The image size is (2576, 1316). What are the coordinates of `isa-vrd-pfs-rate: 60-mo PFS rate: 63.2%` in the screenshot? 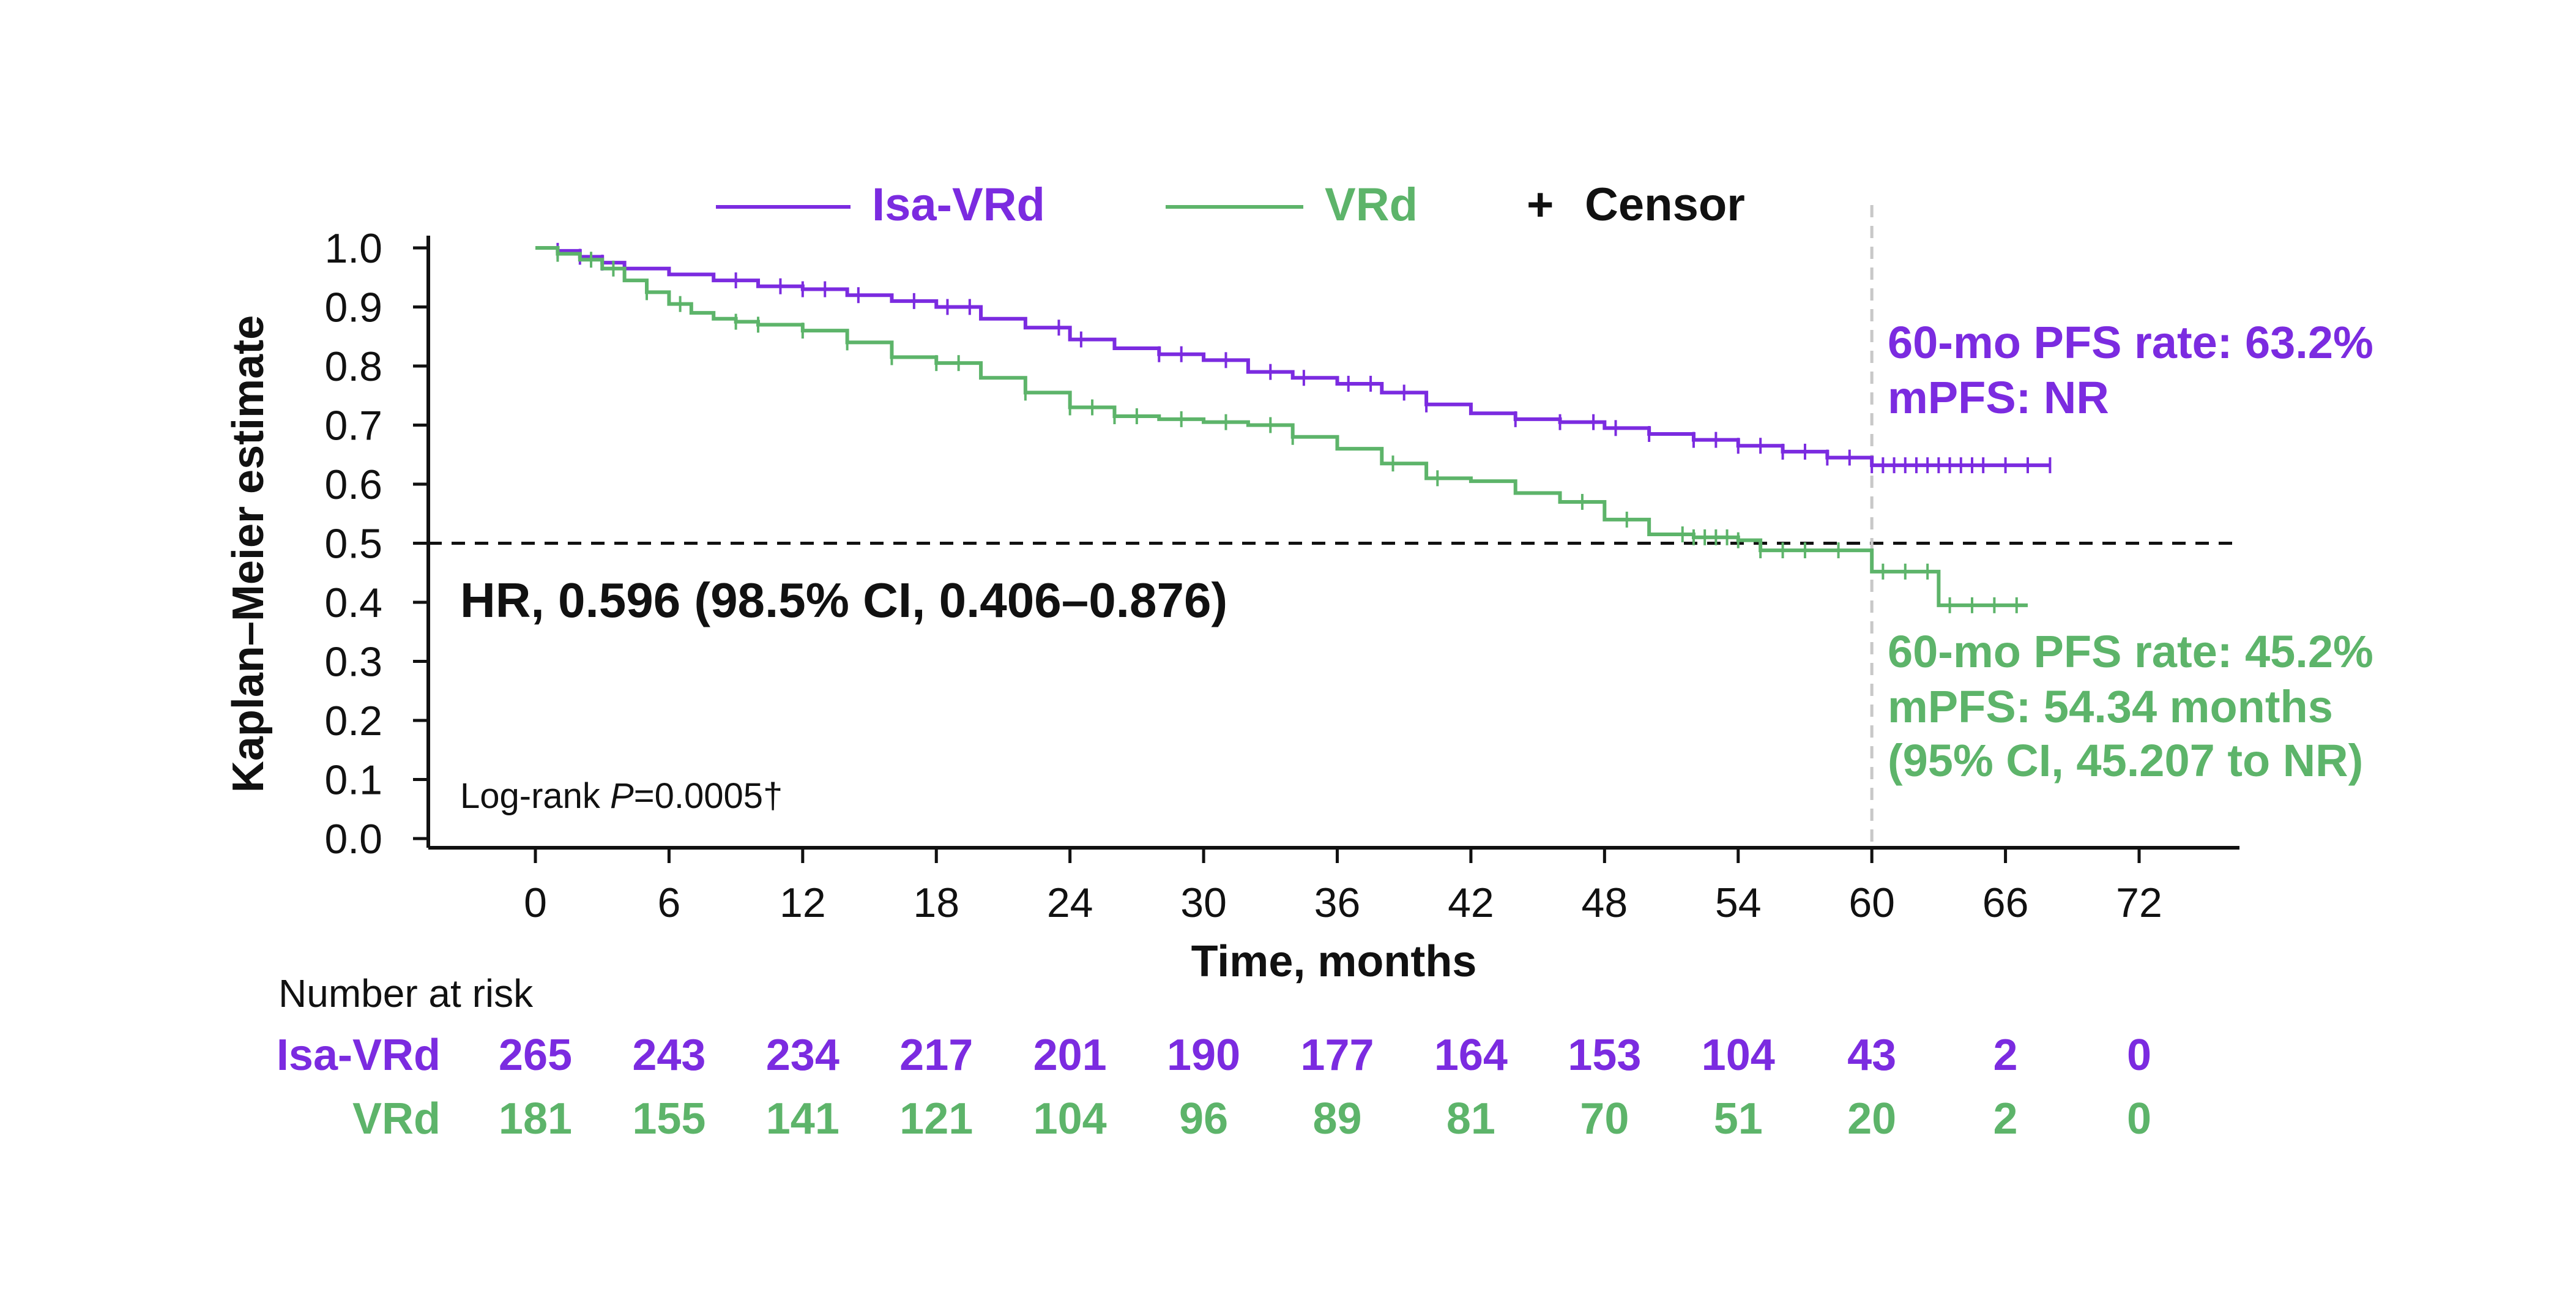 It's located at (2130, 342).